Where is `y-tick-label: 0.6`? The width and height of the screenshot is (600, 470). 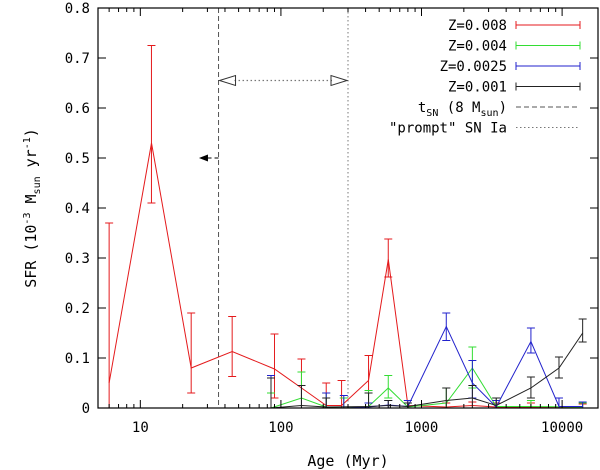 y-tick-label: 0.6 is located at coordinates (77, 109).